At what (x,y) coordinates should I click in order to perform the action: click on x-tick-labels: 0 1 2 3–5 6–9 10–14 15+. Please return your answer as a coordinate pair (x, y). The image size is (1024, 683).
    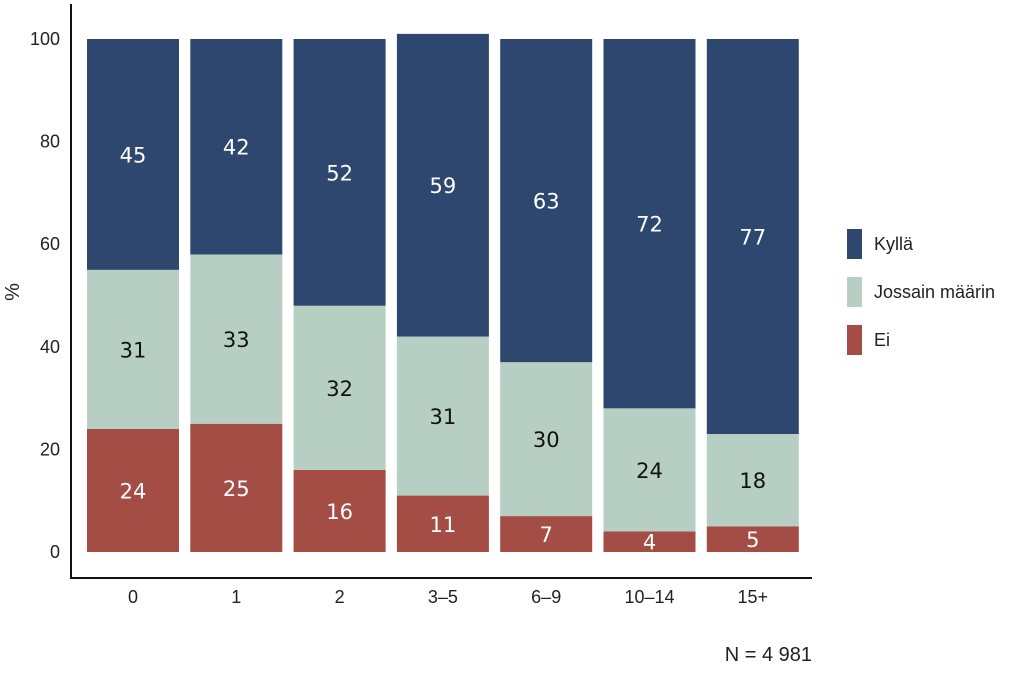
    Looking at the image, I should click on (448, 597).